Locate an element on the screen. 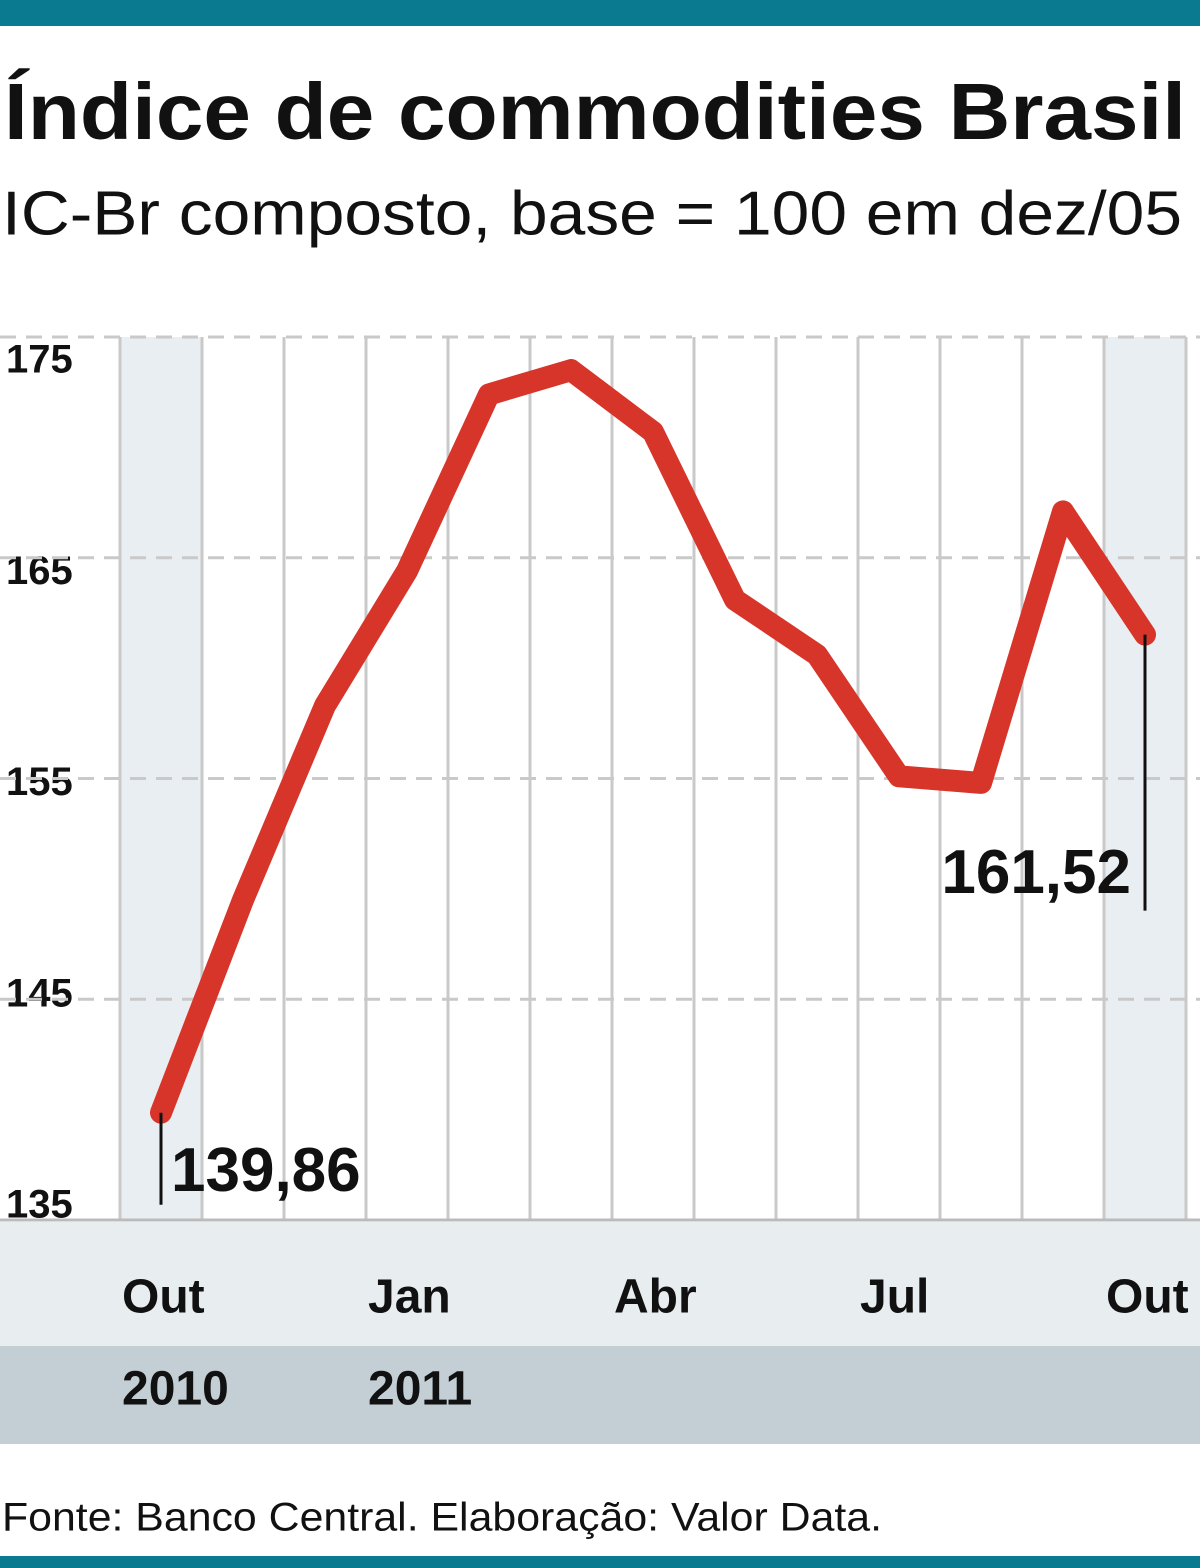  year-strip is located at coordinates (600, 1395).